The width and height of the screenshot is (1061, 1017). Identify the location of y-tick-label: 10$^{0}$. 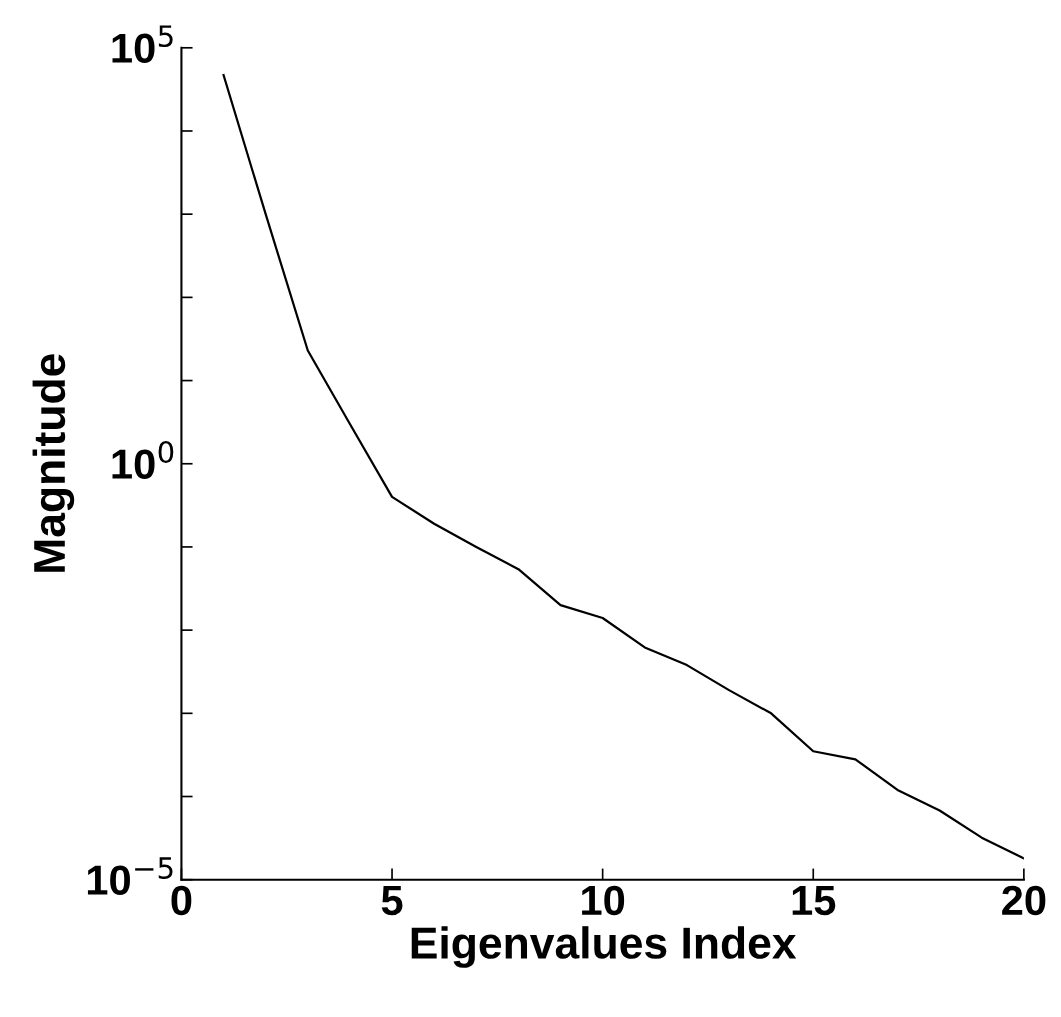
(143, 459).